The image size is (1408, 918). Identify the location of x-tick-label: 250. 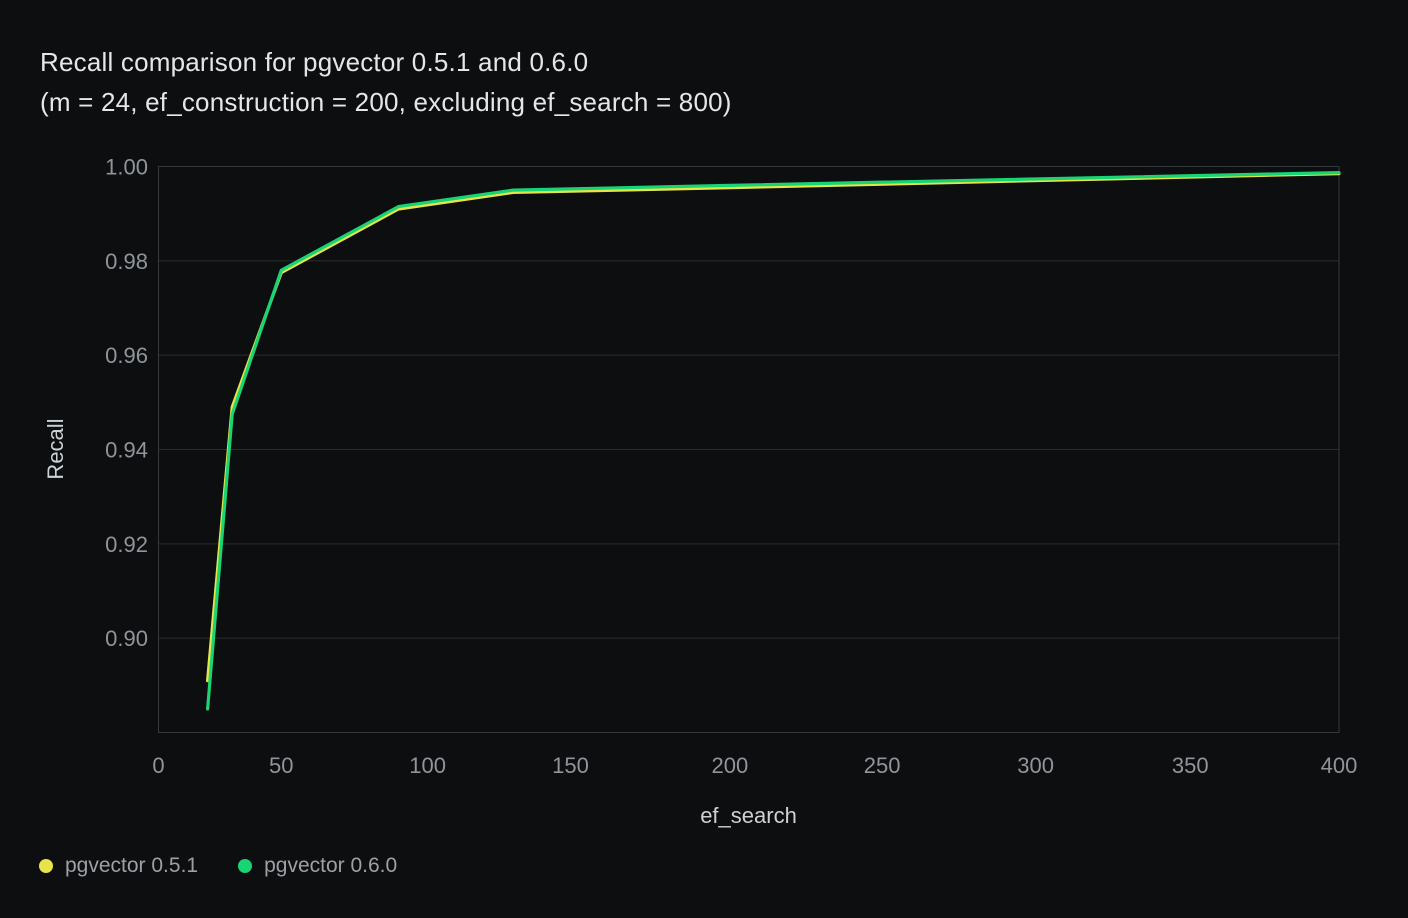
(882, 765).